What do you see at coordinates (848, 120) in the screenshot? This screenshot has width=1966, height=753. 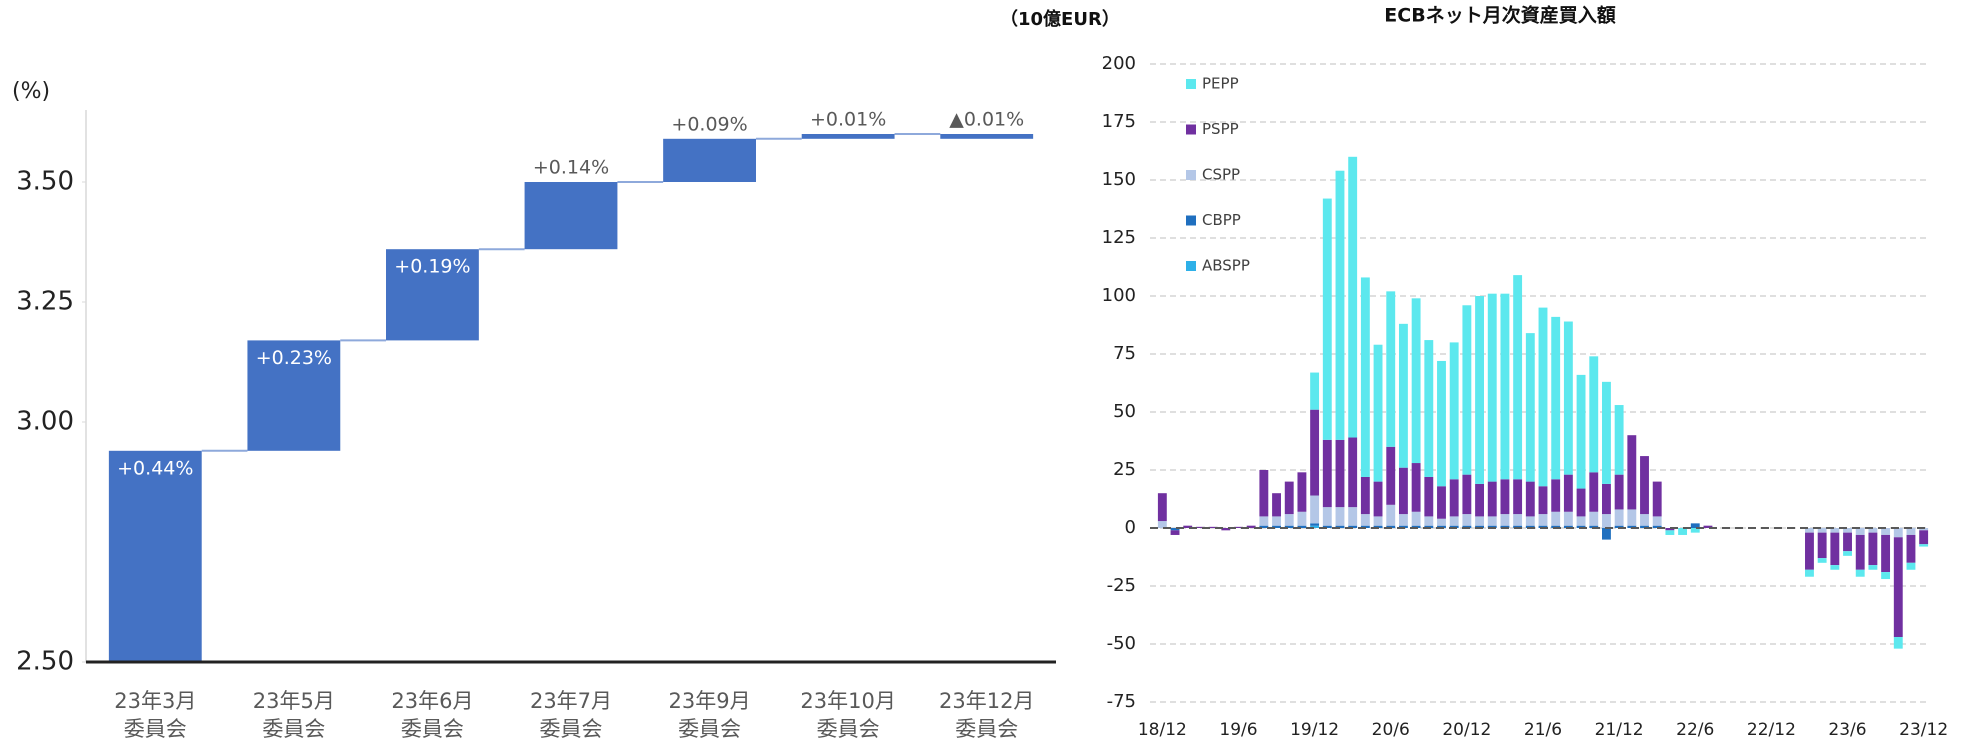 I see `data-label: +0.01%` at bounding box center [848, 120].